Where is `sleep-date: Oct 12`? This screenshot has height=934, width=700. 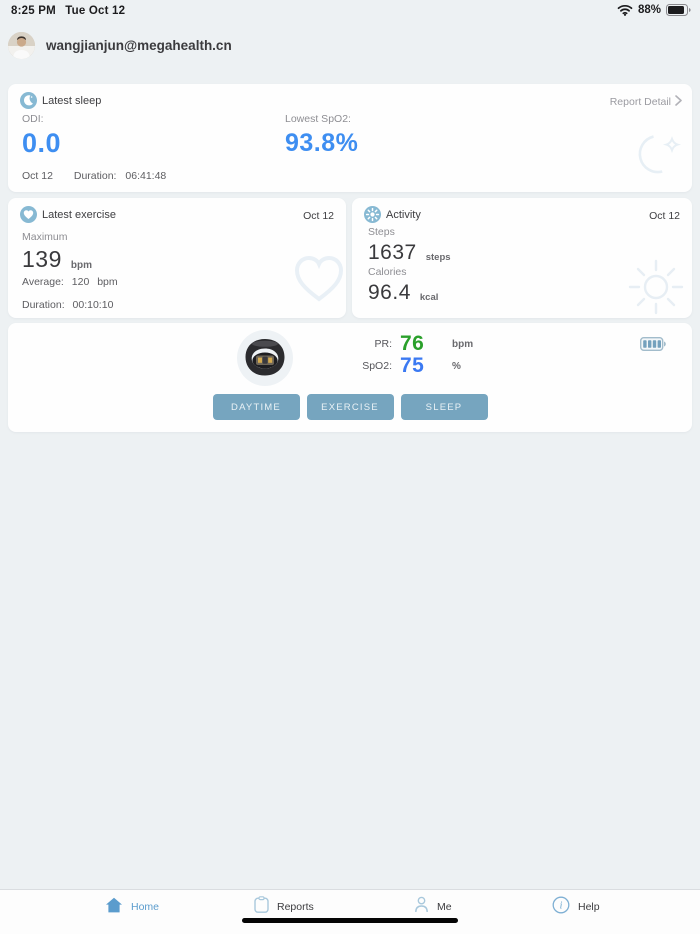 sleep-date: Oct 12 is located at coordinates (37, 176).